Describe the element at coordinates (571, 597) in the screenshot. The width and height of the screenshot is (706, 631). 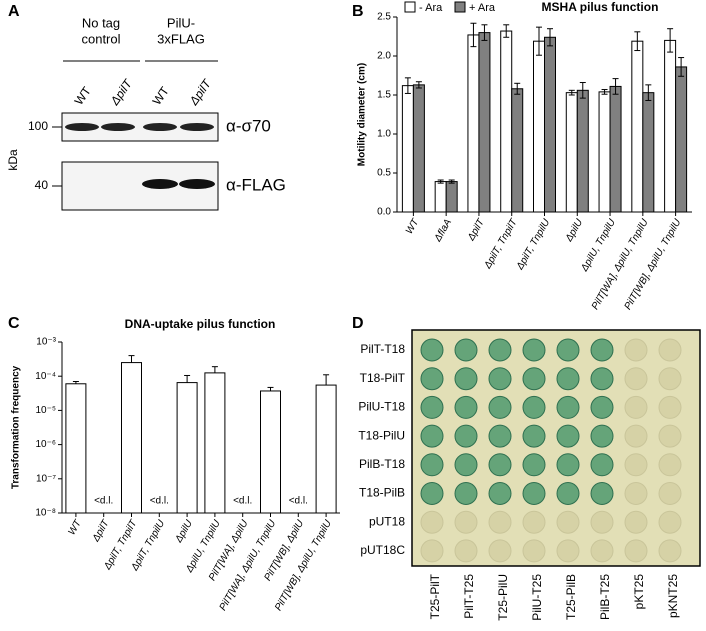
I see `column-label: T25-PilB` at that location.